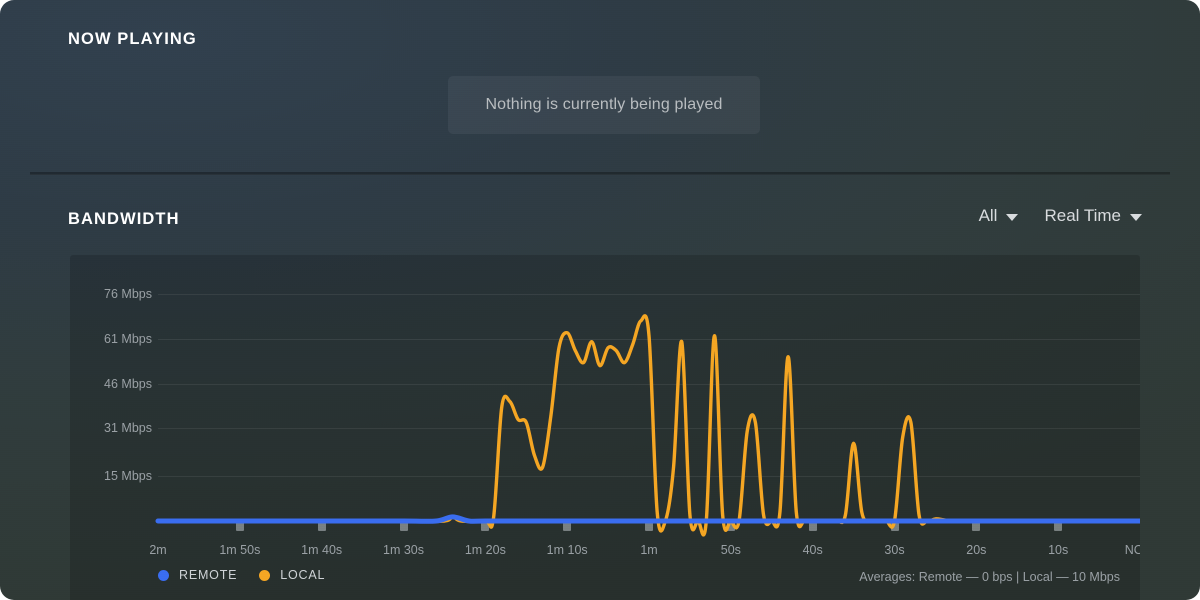 The height and width of the screenshot is (600, 1200). What do you see at coordinates (894, 550) in the screenshot?
I see `x-axis-tick-label: 30s` at bounding box center [894, 550].